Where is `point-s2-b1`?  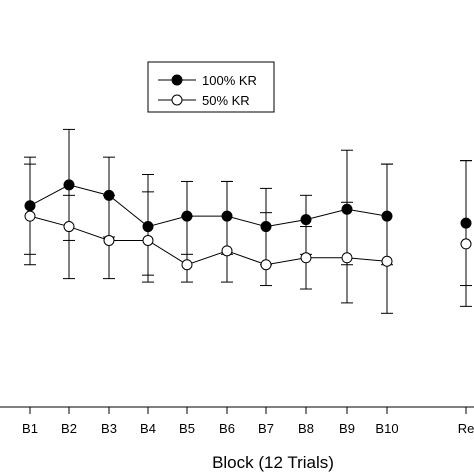 point-s2-b1 is located at coordinates (30, 216).